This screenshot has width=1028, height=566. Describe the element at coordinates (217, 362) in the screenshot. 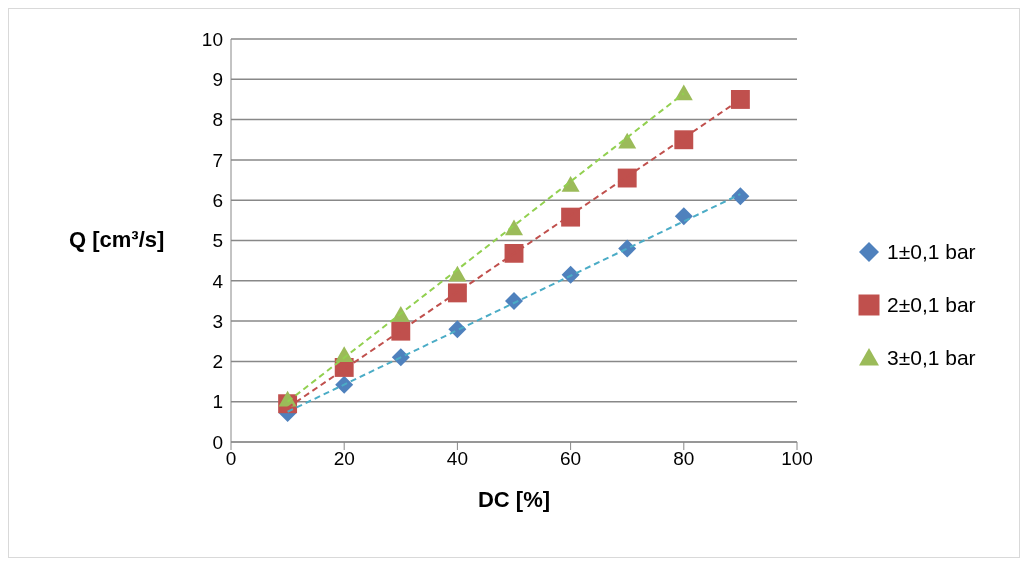

I see `y-tick-label: 2` at that location.